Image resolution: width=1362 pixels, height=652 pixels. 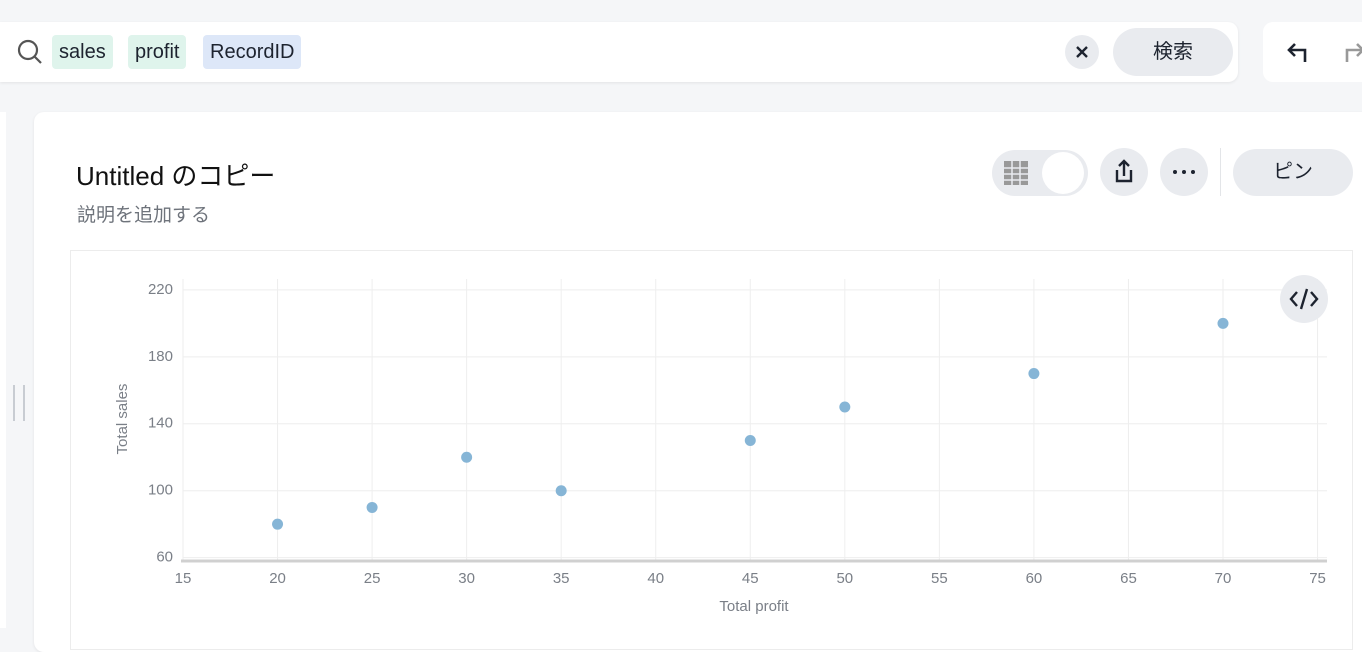 I want to click on history-bar, so click(x=1312, y=52).